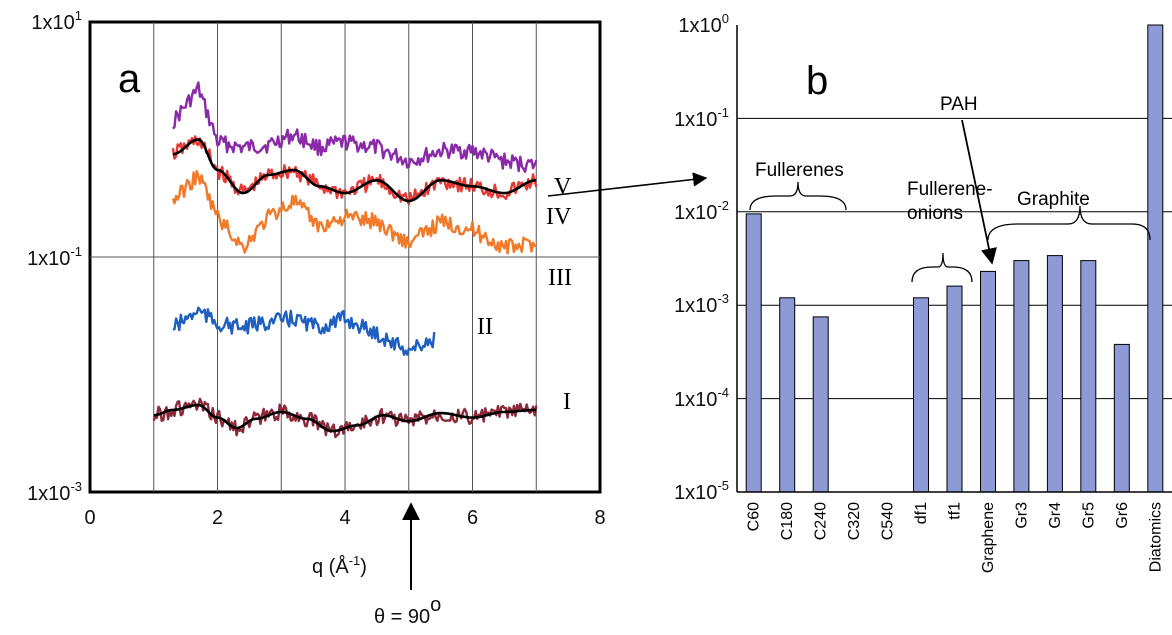 This screenshot has height=635, width=1172. I want to click on a-ytick-label: 1x10⁻³, so click(54, 492).